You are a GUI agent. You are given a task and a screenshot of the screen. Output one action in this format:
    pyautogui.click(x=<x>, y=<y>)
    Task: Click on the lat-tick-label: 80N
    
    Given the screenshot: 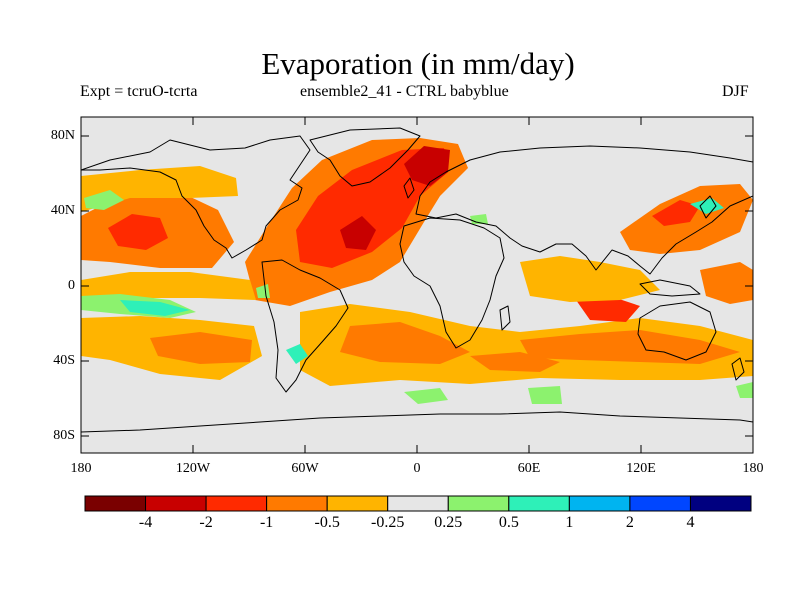 What is the action you would take?
    pyautogui.click(x=62, y=135)
    